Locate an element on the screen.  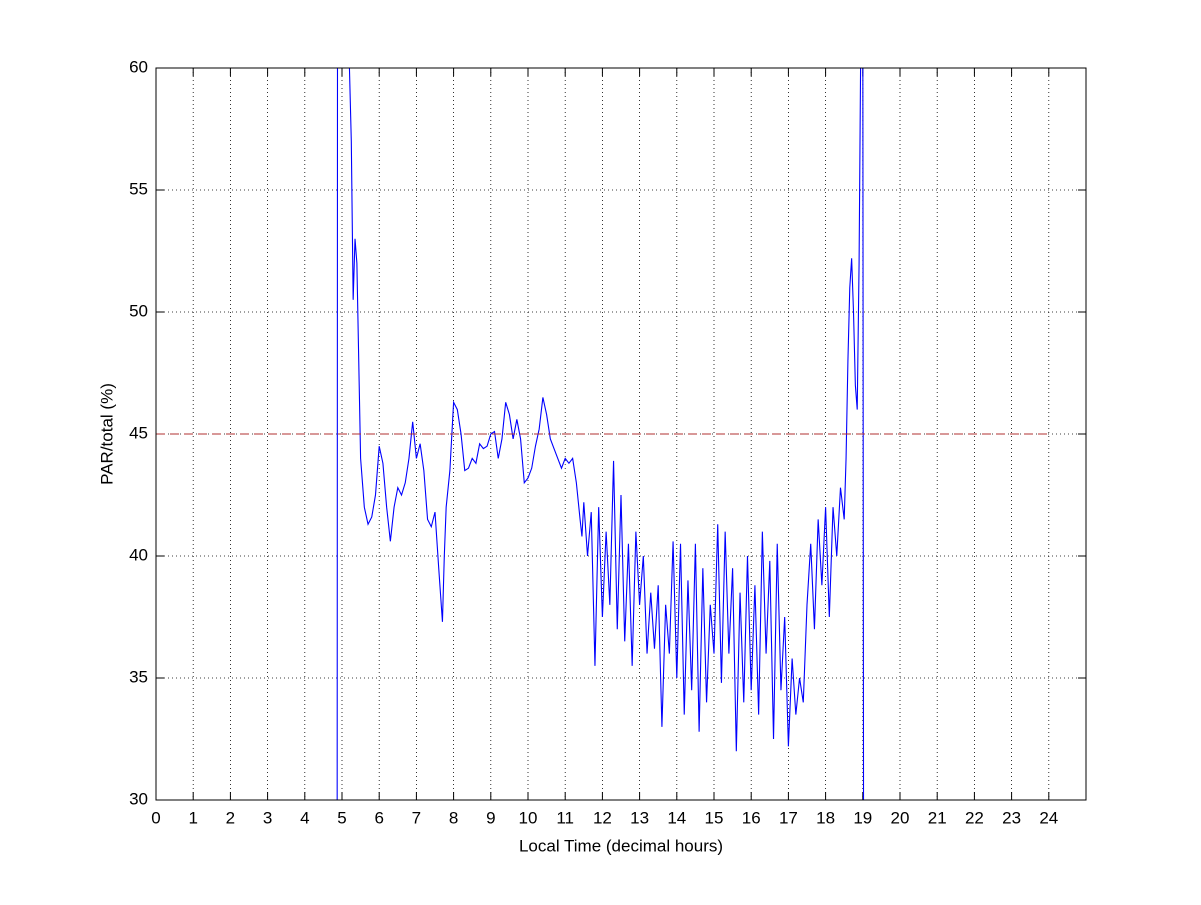
x-tick-label: 5 is located at coordinates (341, 817).